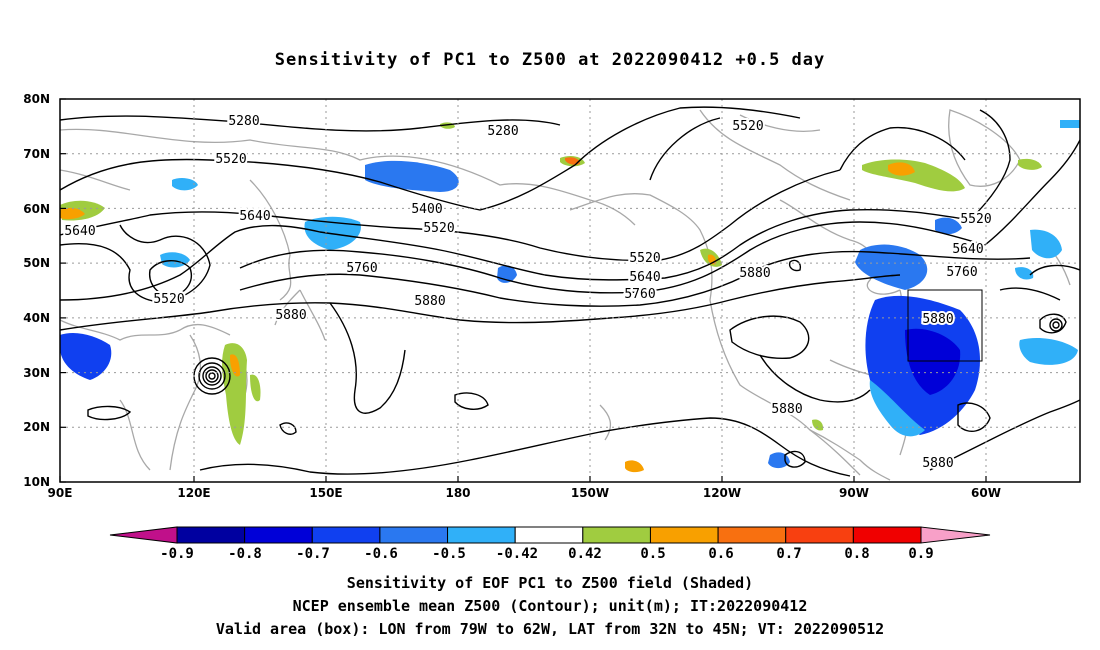 This screenshot has height=650, width=1100. Describe the element at coordinates (856, 554) in the screenshot. I see `colorbar-label: 0.8` at that location.